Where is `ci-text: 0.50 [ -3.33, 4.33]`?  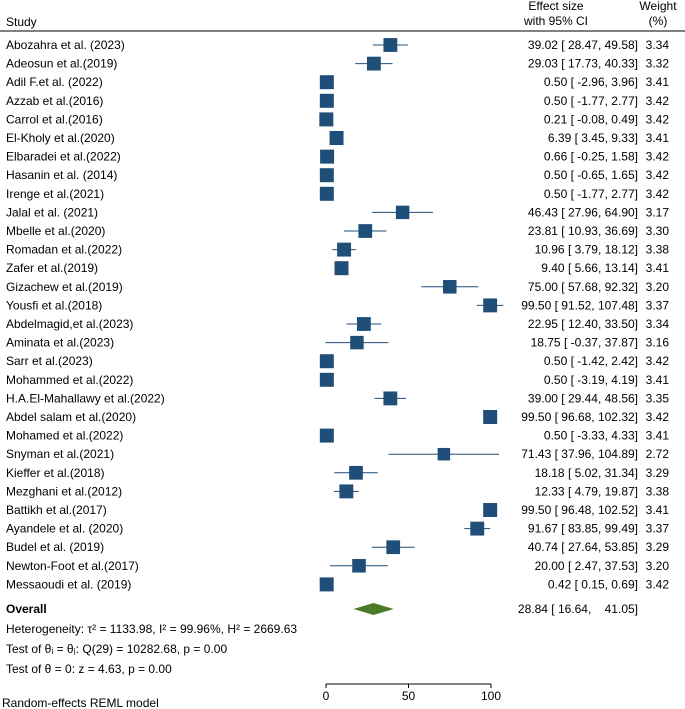
ci-text: 0.50 [ -3.33, 4.33] is located at coordinates (591, 436).